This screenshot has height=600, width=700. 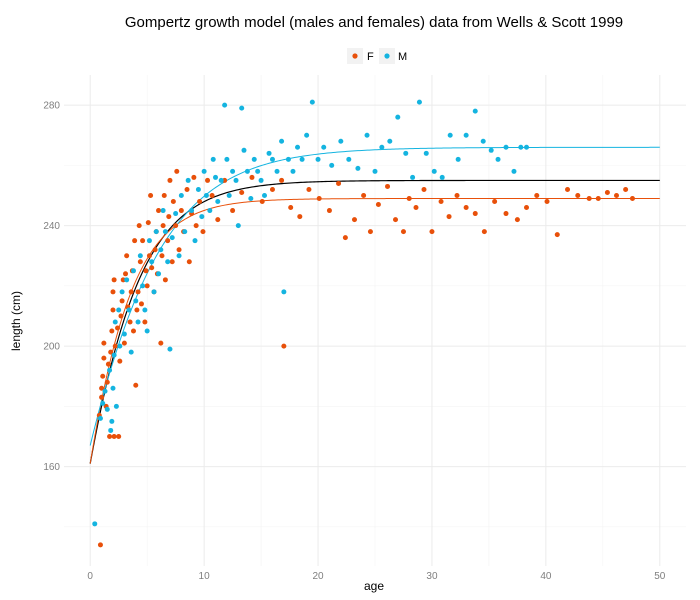 What do you see at coordinates (205, 576) in the screenshot?
I see `x-tick-label: 10` at bounding box center [205, 576].